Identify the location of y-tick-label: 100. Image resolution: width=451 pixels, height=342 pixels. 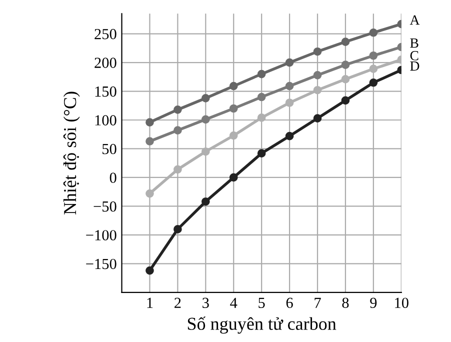
(105, 120).